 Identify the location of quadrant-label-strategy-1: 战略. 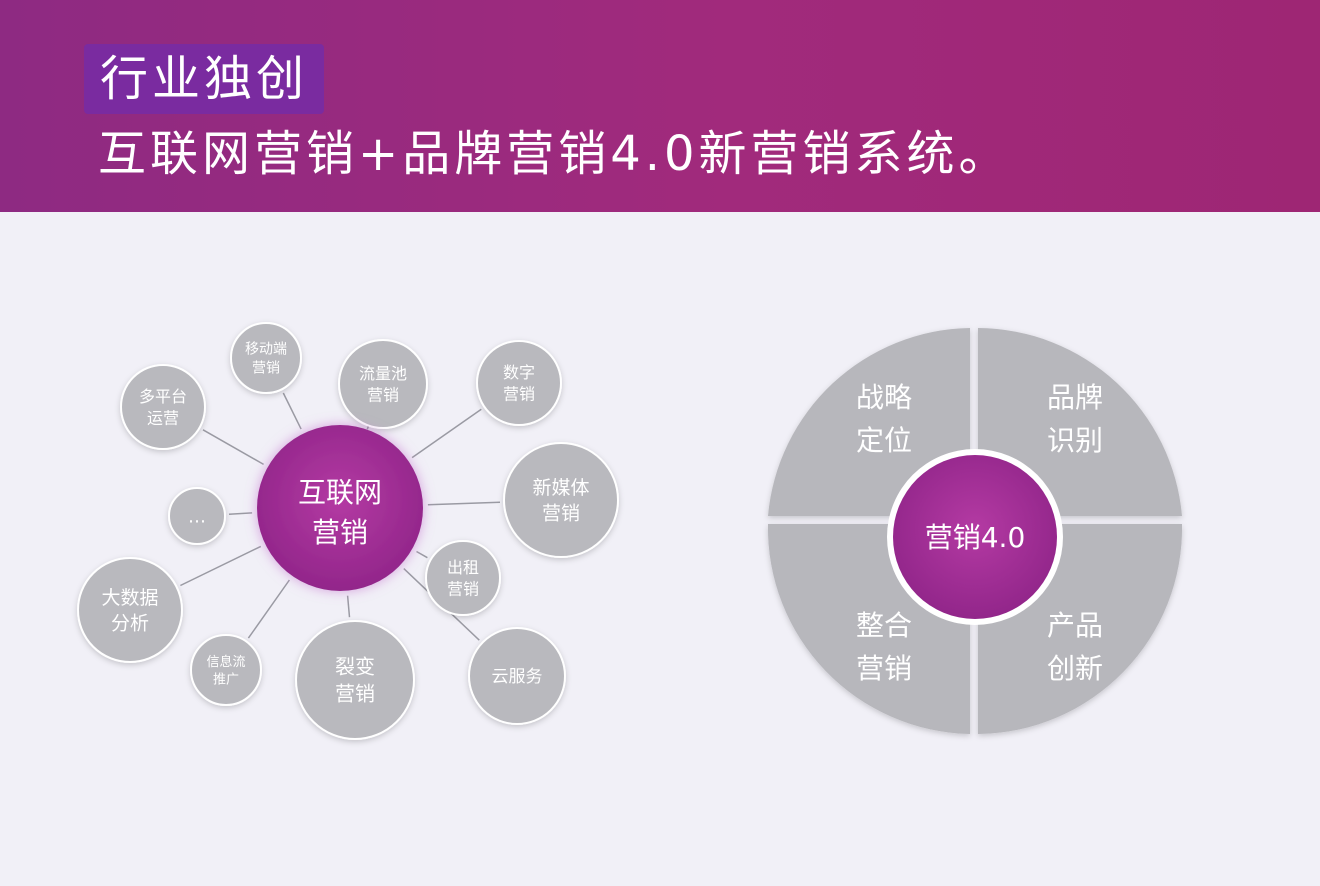
(884, 397).